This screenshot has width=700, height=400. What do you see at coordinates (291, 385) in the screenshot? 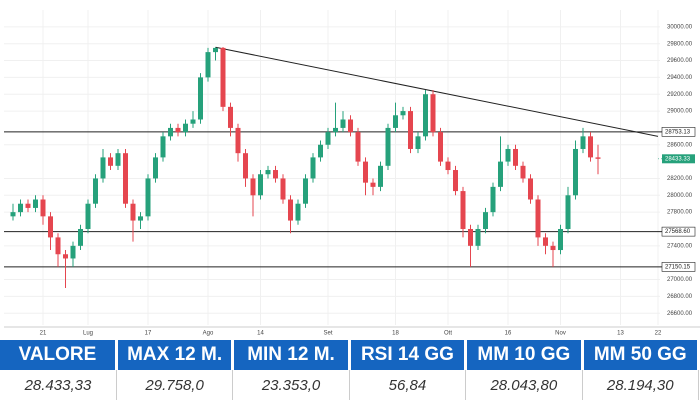
I see `value-cell: 23.353,0` at bounding box center [291, 385].